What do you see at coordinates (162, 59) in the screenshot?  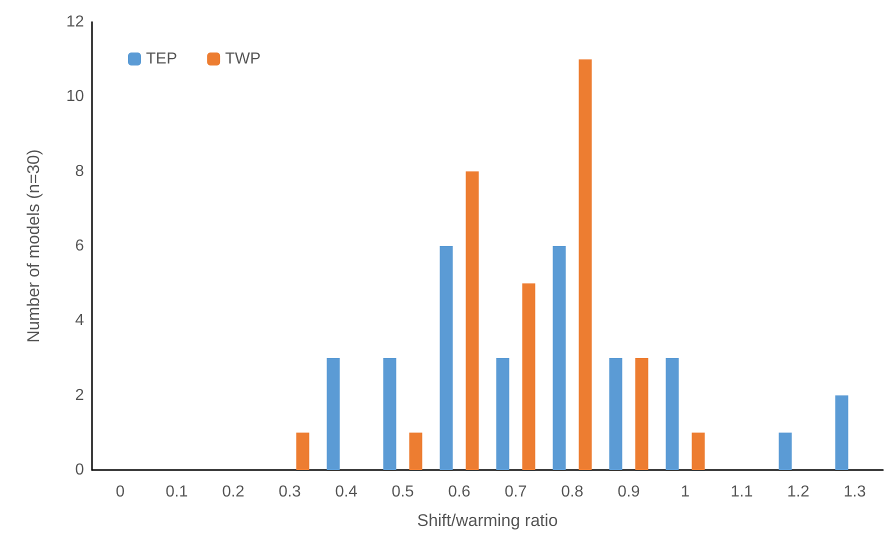 I see `legend-label: TEP` at bounding box center [162, 59].